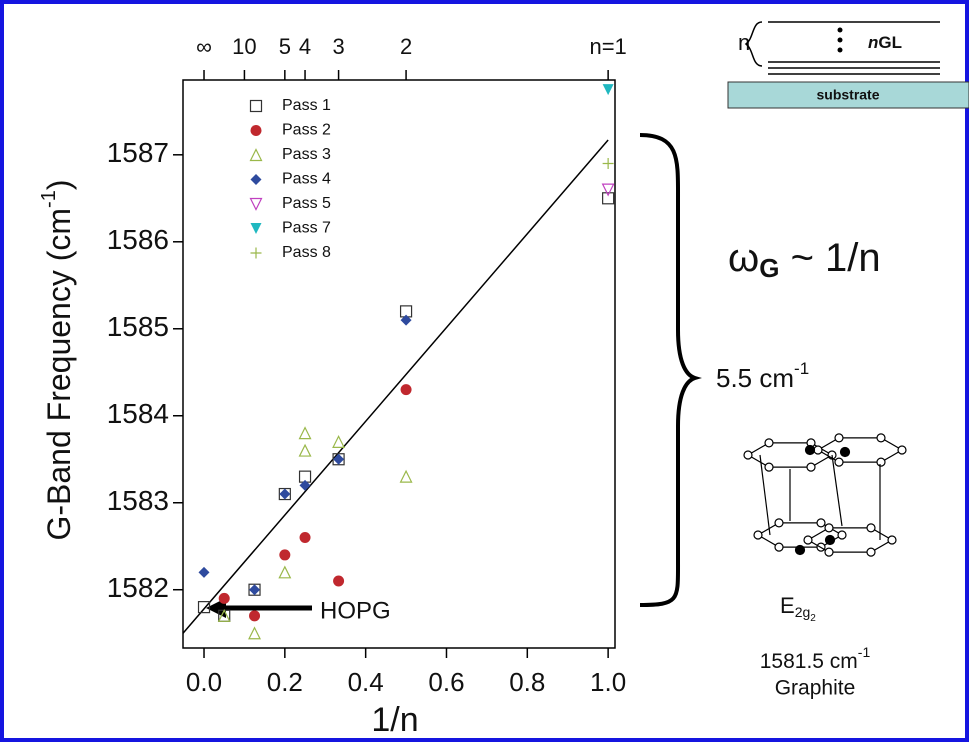 This screenshot has height=742, width=969. Describe the element at coordinates (306, 154) in the screenshot. I see `legend-label: Pass 3` at that location.